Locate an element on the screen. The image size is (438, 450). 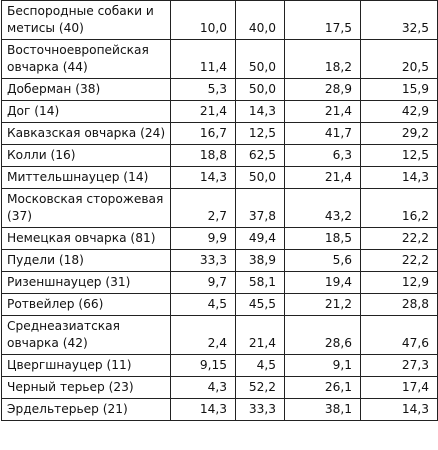
value-cell-2: 58,1 is located at coordinates (260, 282).